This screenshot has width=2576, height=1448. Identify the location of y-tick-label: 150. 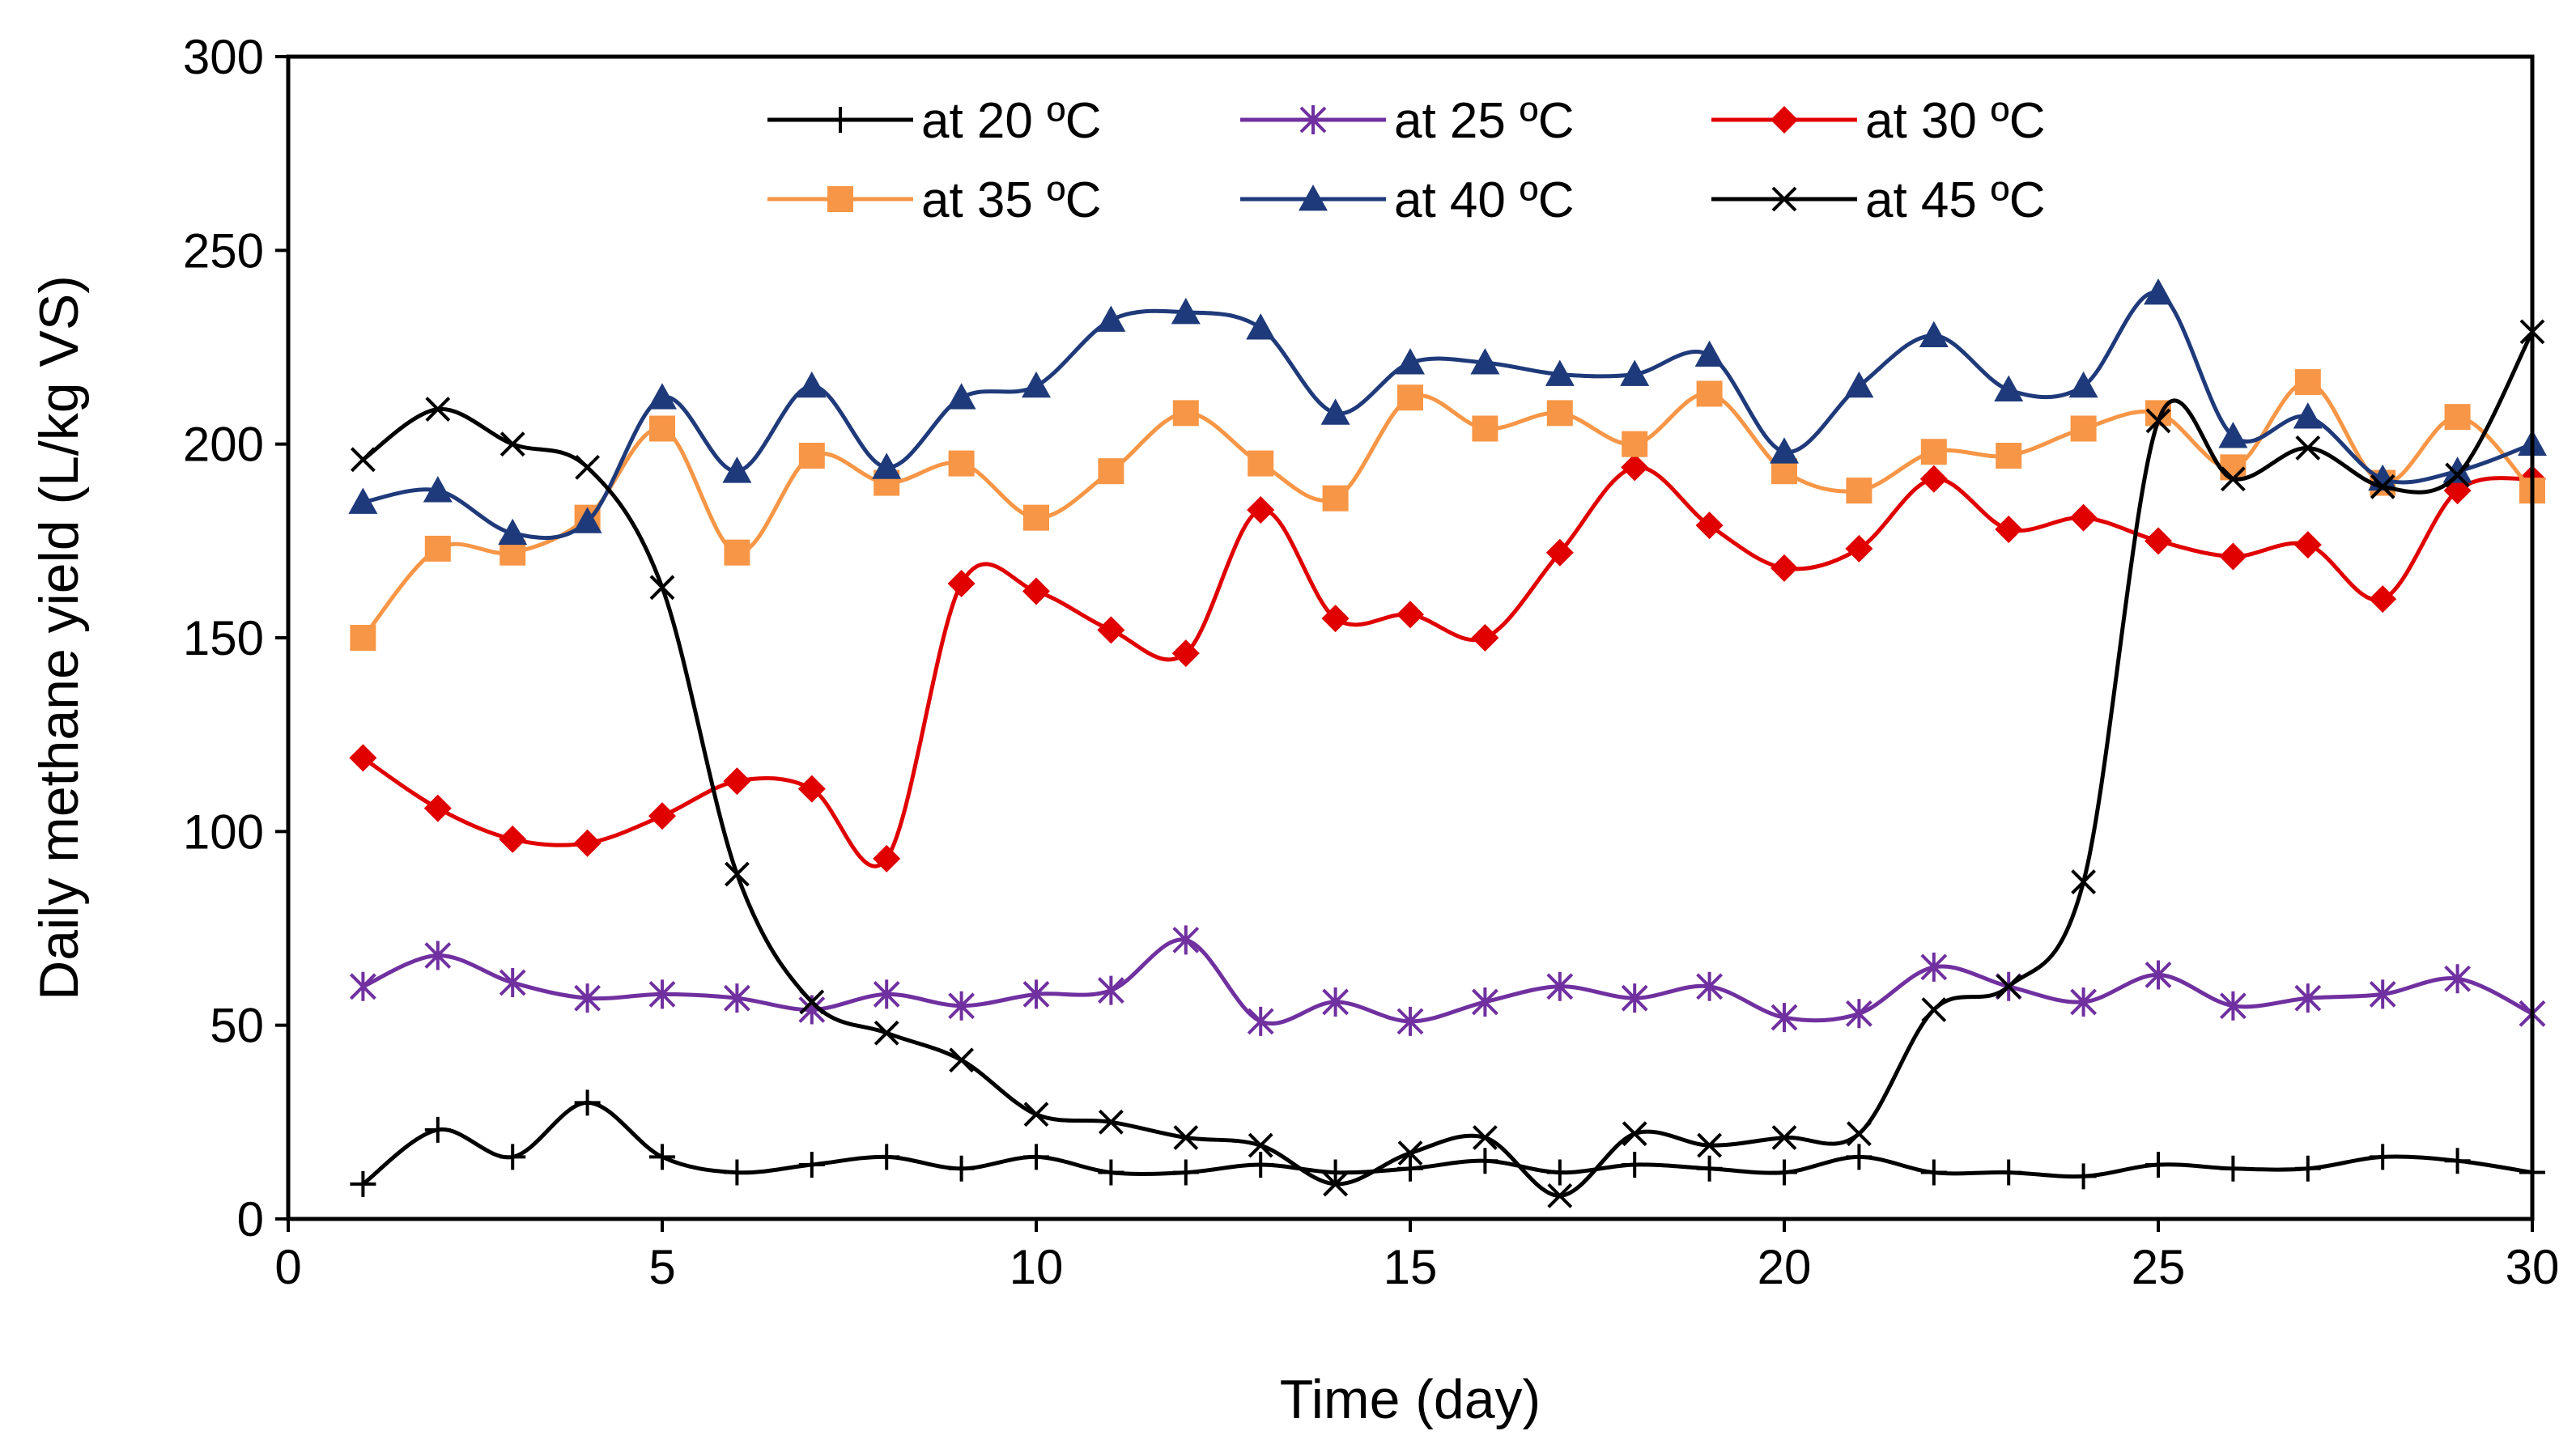
(224, 638).